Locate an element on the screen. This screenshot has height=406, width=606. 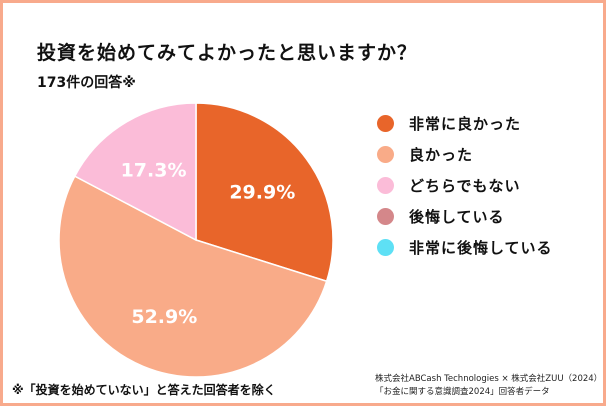
legend-label: どちらでもない is located at coordinates (465, 186).